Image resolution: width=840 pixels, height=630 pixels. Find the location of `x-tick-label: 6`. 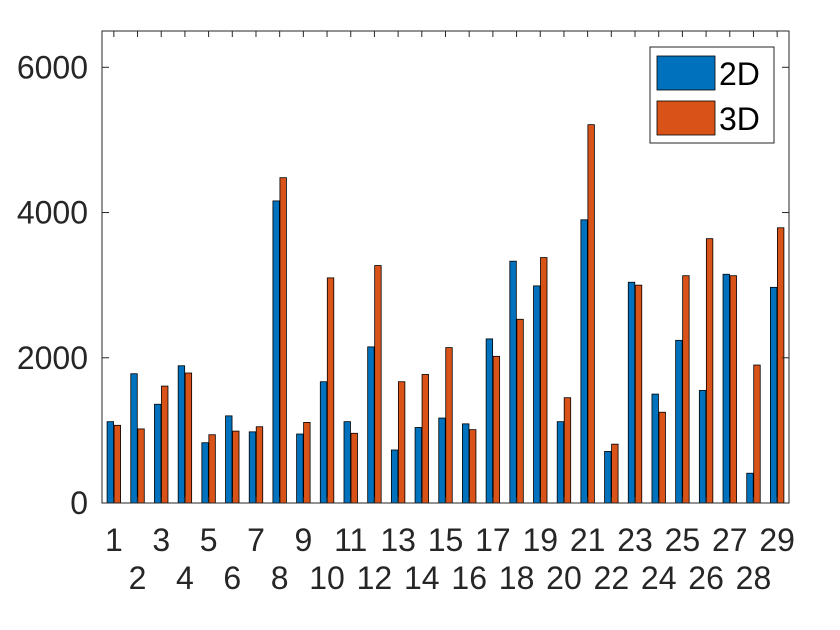

x-tick-label: 6 is located at coordinates (232, 578).